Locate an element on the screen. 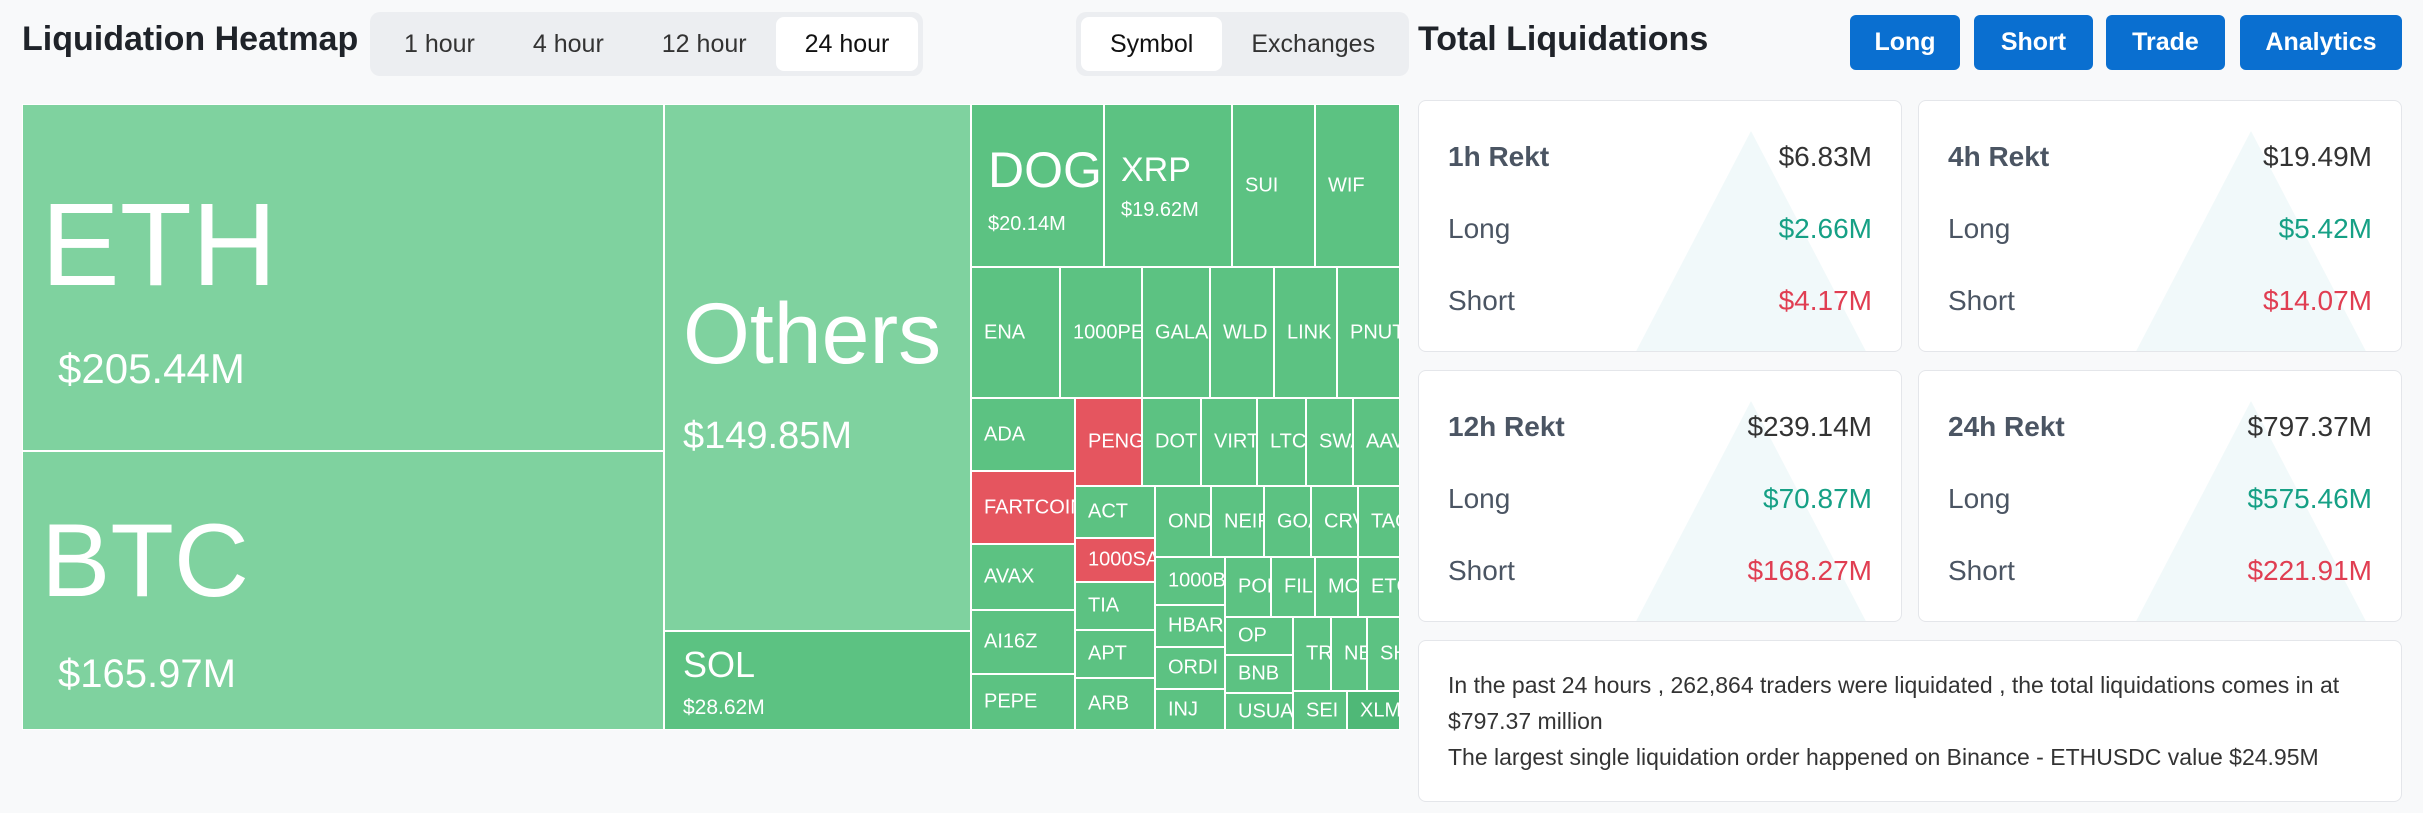  treemap-tile: LINK is located at coordinates (1305, 332).